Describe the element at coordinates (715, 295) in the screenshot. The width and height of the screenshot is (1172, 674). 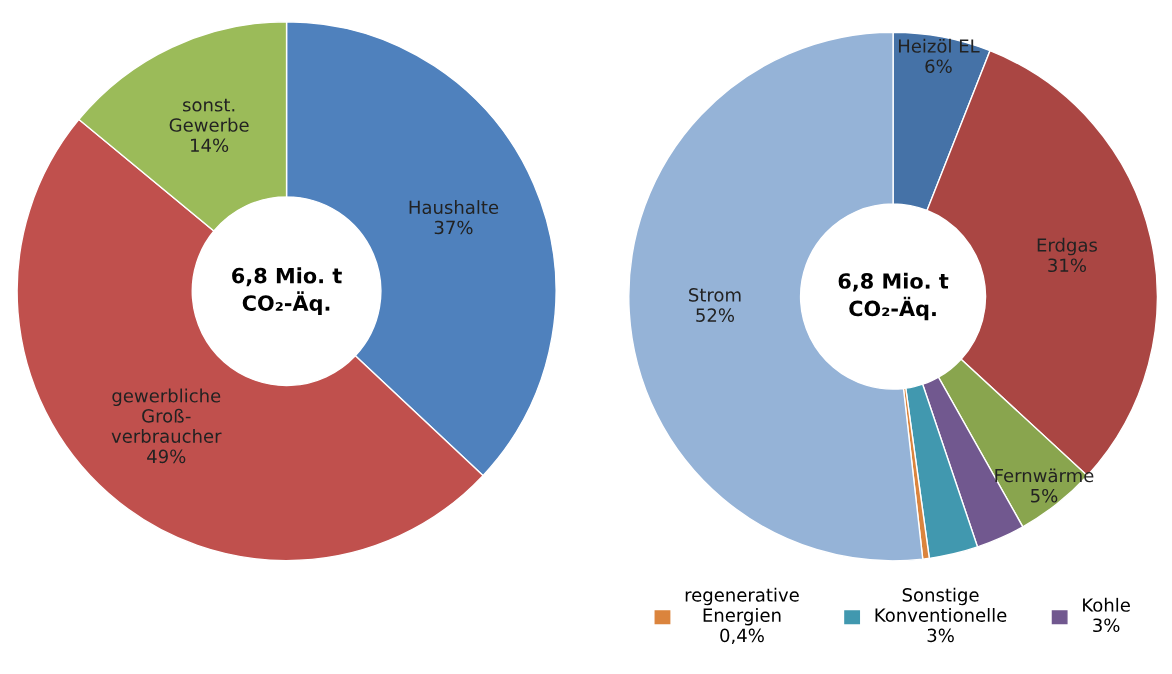
I see `slice-label: Strom` at that location.